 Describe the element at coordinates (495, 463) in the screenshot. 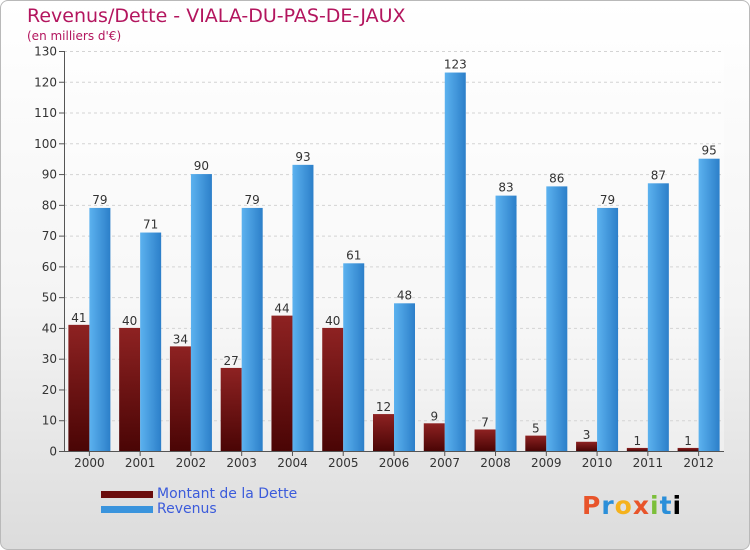

I see `x-tick-label: 2008` at that location.